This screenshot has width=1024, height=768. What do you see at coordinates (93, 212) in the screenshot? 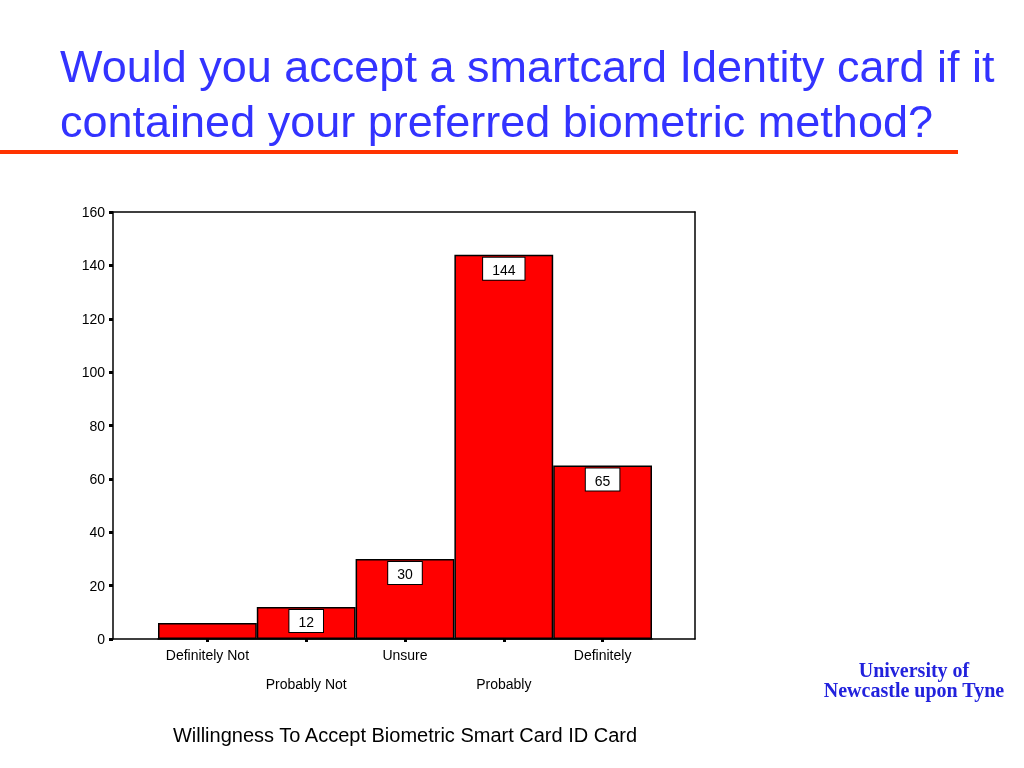
I see `y-tick-label: 160` at bounding box center [93, 212].